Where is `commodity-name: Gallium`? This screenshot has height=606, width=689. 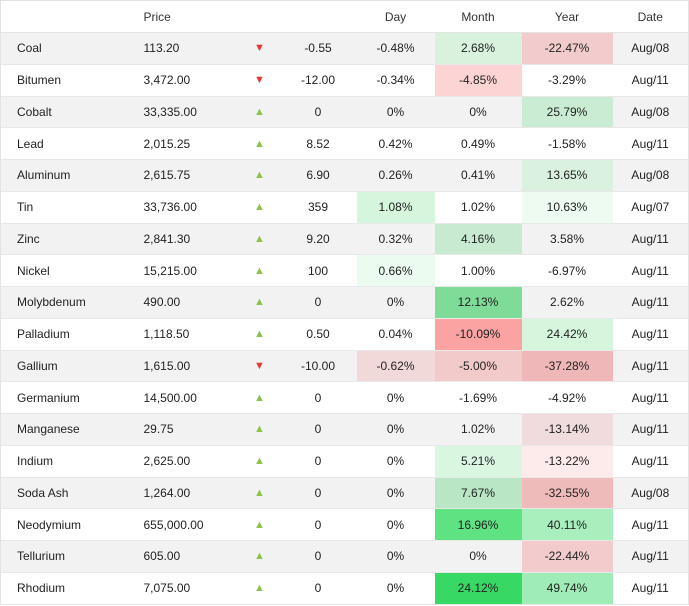 commodity-name: Gallium is located at coordinates (64, 366).